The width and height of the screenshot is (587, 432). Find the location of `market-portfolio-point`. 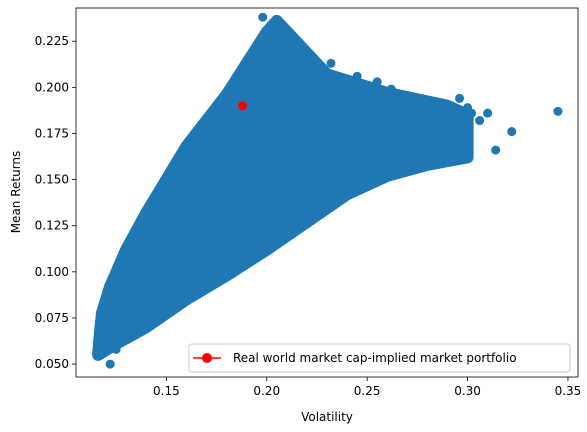

market-portfolio-point is located at coordinates (243, 106).